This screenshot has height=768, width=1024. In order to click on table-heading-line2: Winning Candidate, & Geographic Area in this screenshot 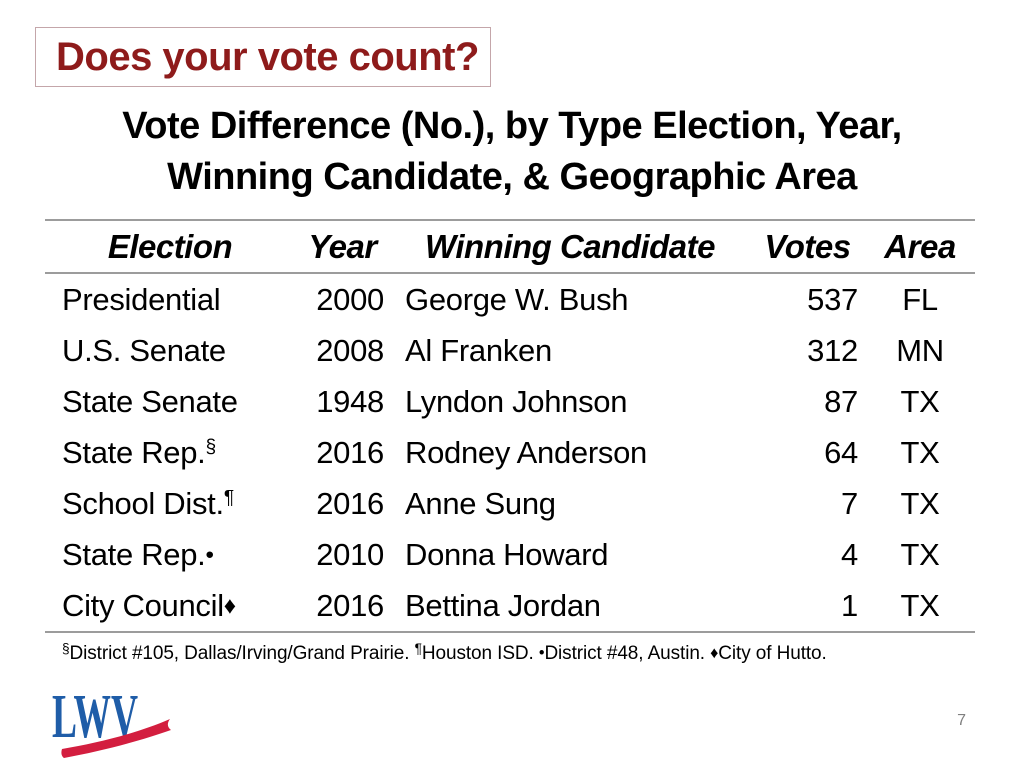, I will do `click(512, 177)`.